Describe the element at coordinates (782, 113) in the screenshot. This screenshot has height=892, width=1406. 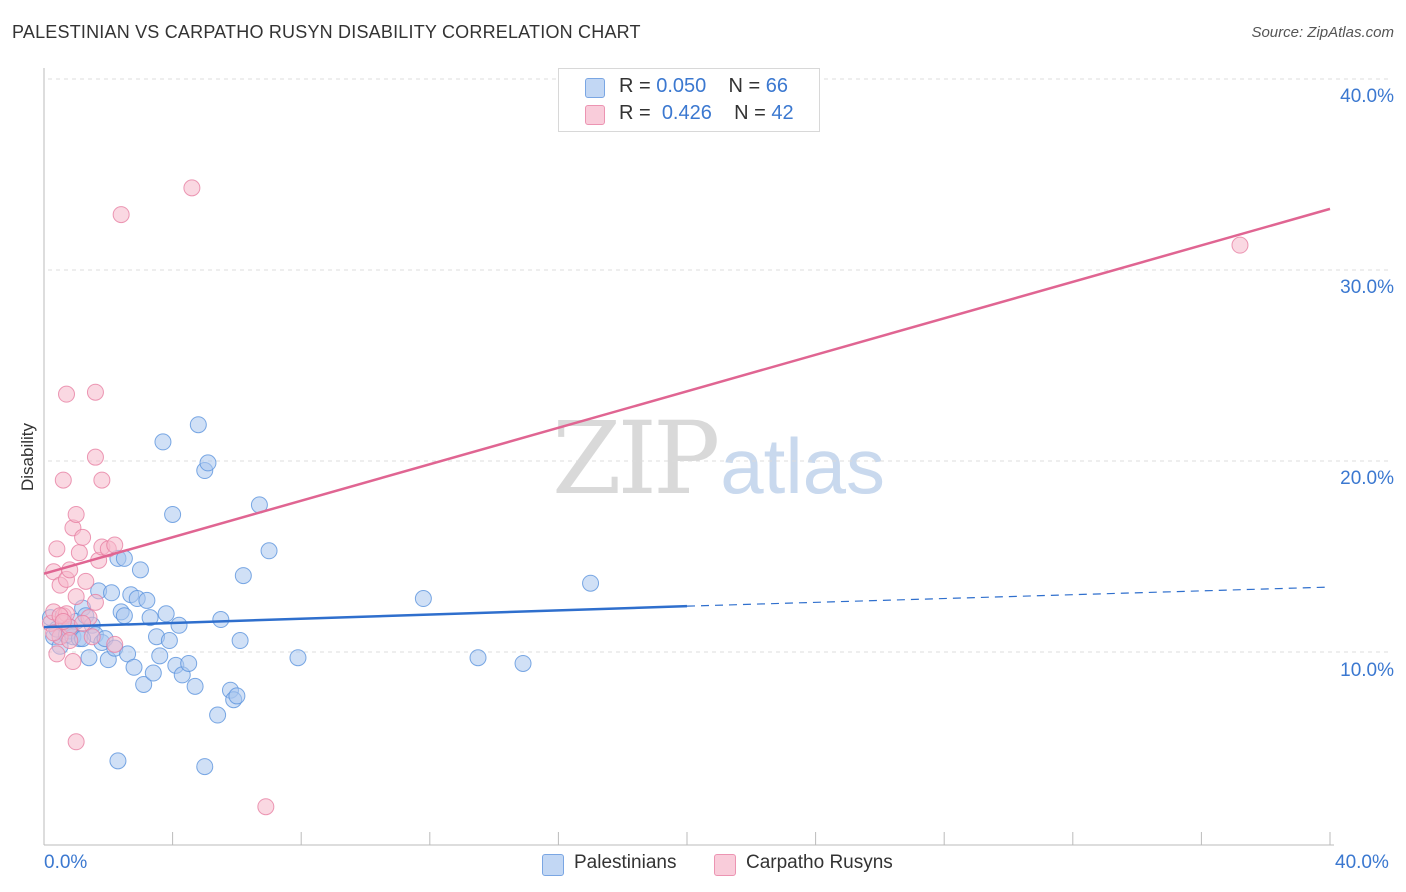
I see `legend-n-value: 42` at that location.